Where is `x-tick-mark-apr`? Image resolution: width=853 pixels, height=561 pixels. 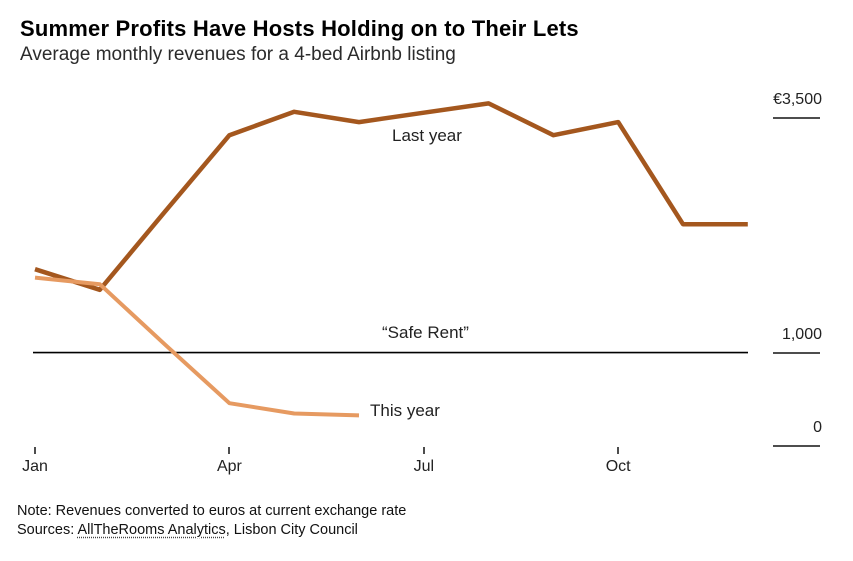 x-tick-mark-apr is located at coordinates (229, 450).